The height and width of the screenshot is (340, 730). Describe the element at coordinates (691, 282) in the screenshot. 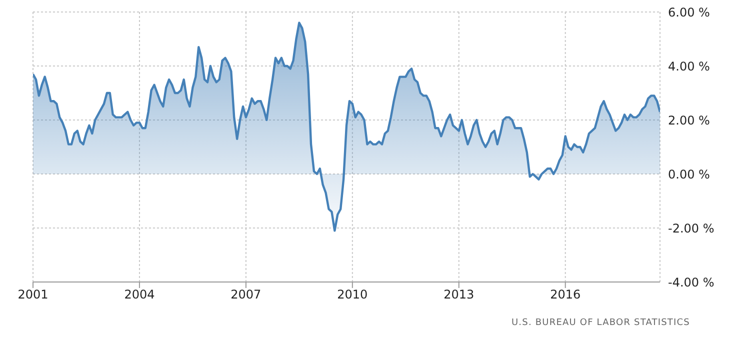

I see `y-tick-label: -4.00 %` at that location.